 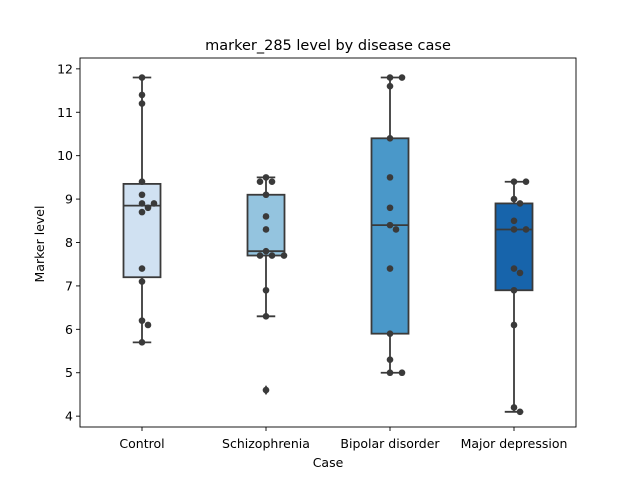 I want to click on y-tick-label: 10, so click(x=65, y=155).